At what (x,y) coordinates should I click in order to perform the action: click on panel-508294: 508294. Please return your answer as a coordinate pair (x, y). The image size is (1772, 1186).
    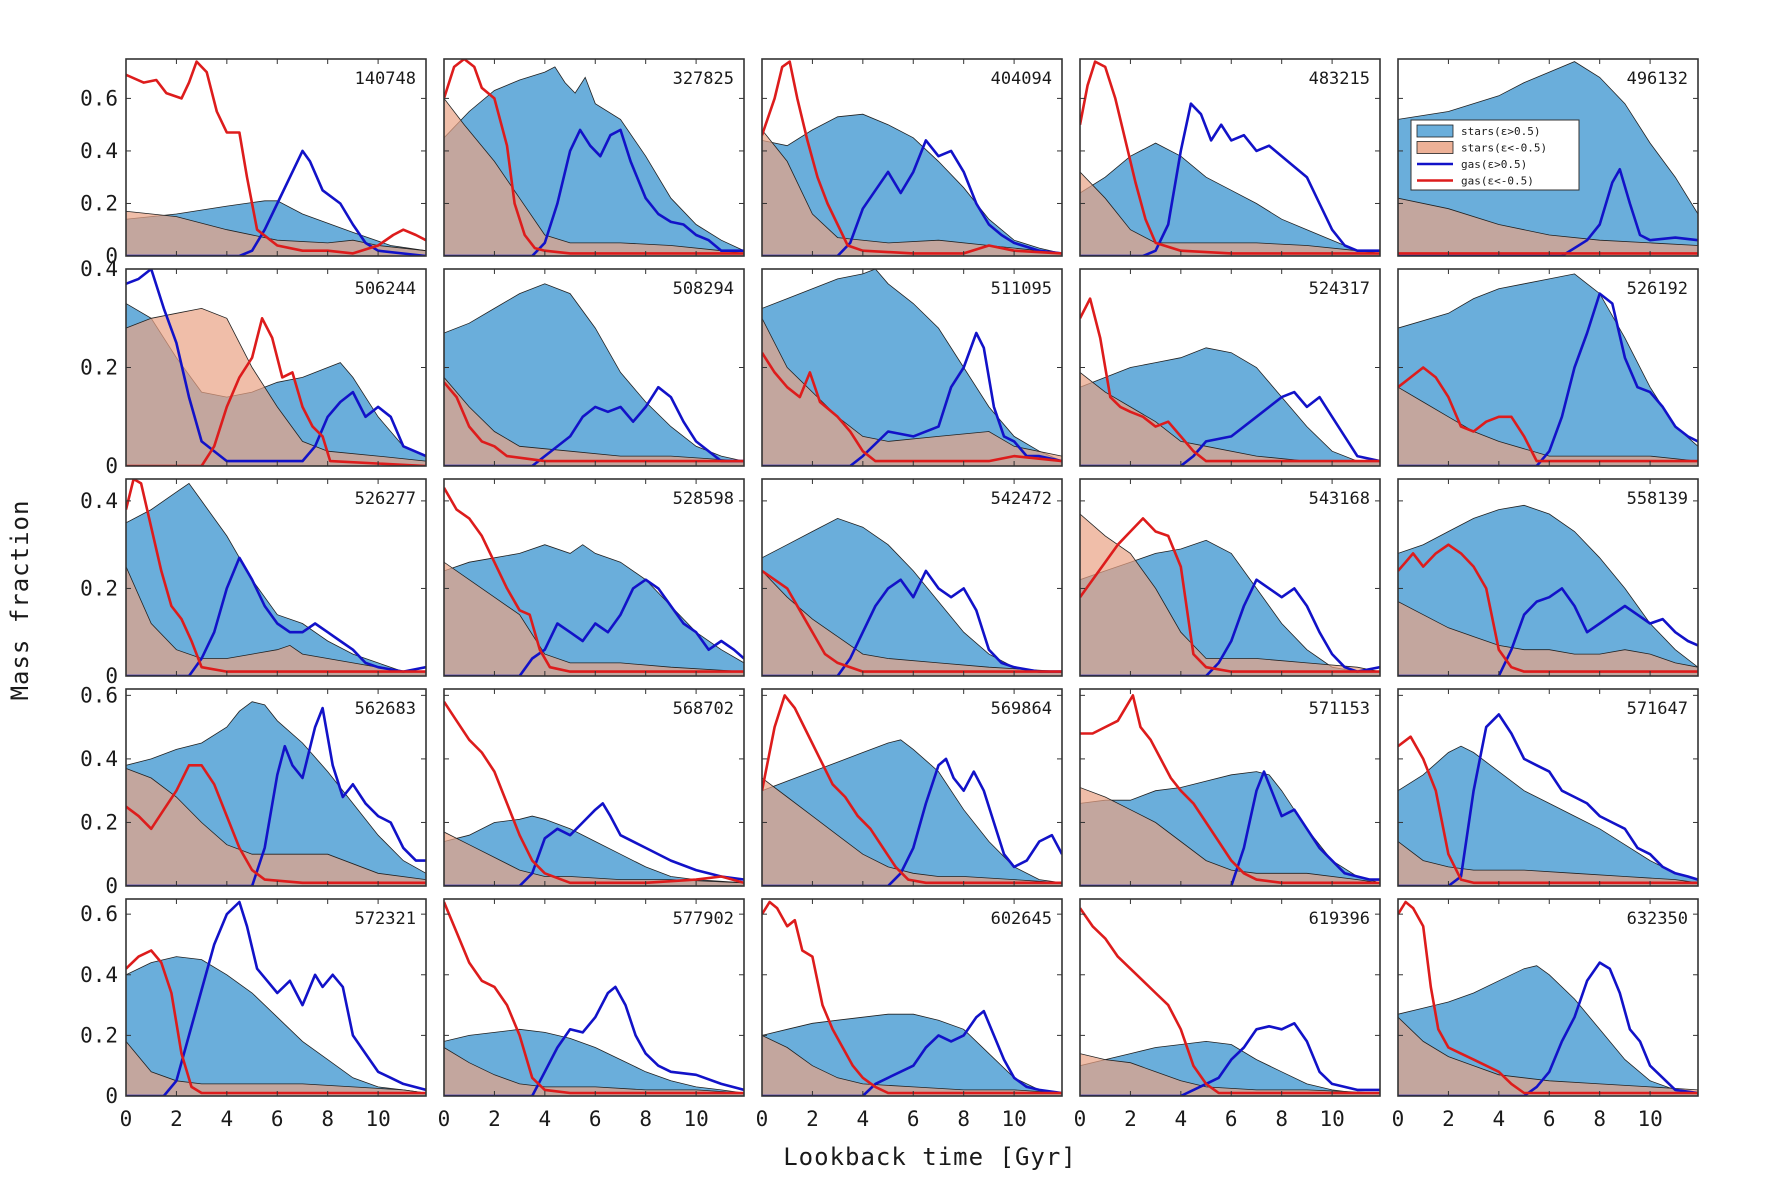
    Looking at the image, I should click on (594, 367).